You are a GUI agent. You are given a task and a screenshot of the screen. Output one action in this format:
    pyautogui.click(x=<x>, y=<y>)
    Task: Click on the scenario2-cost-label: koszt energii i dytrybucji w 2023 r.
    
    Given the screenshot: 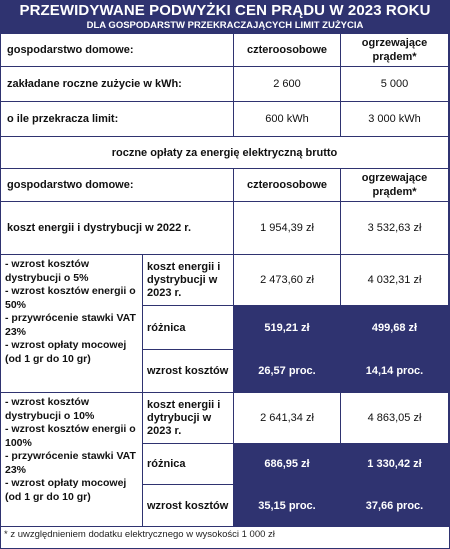 What is the action you would take?
    pyautogui.click(x=188, y=418)
    